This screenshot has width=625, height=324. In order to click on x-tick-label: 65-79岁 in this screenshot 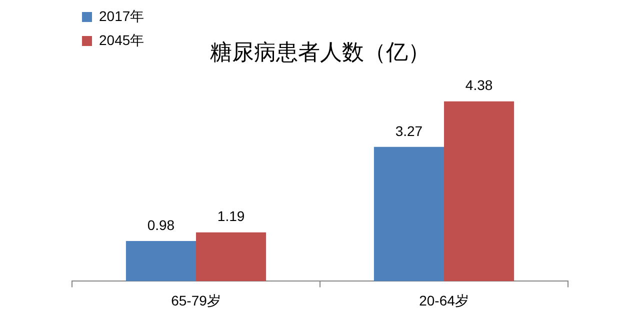, I will do `click(196, 300)`.